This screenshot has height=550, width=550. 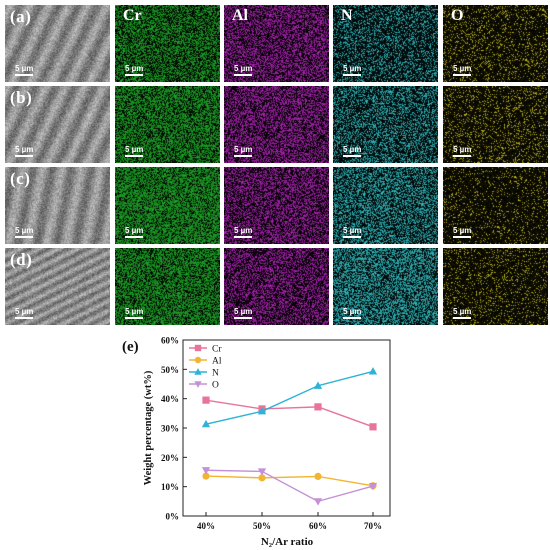 I want to click on x-tick-label: 50%, so click(x=262, y=526).